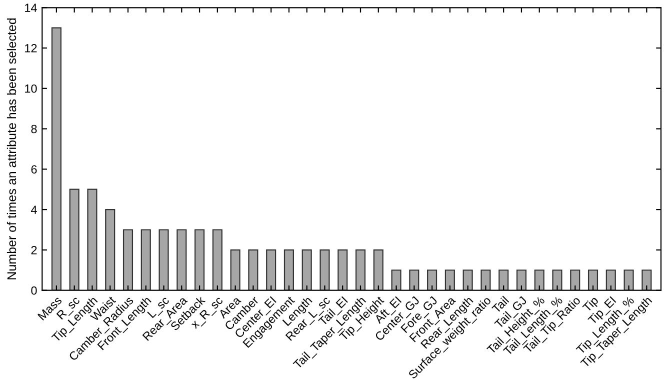 The height and width of the screenshot is (382, 669). Describe the element at coordinates (31, 8) in the screenshot. I see `y-tick-label: 14` at that location.